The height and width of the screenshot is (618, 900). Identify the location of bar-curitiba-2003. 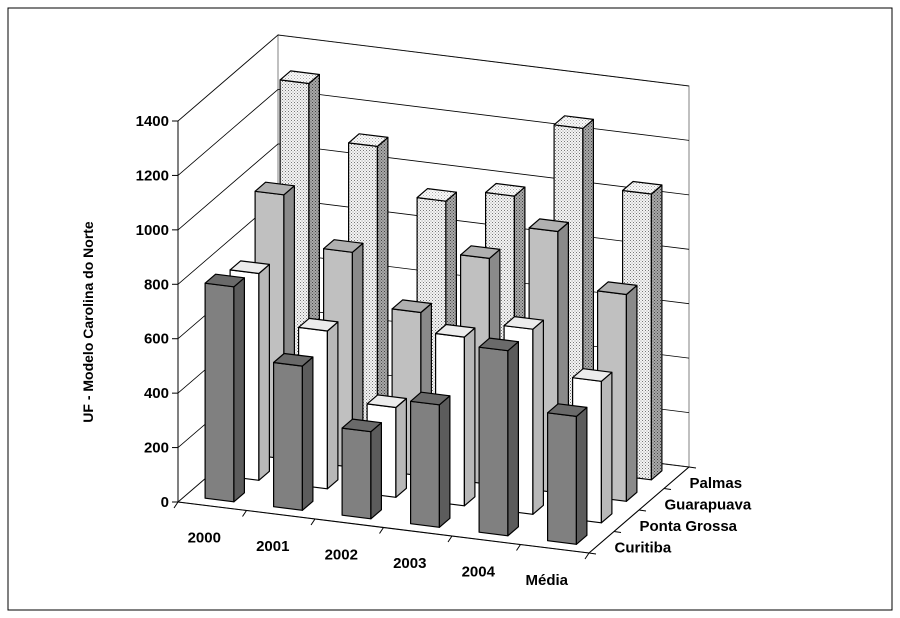
(430, 459).